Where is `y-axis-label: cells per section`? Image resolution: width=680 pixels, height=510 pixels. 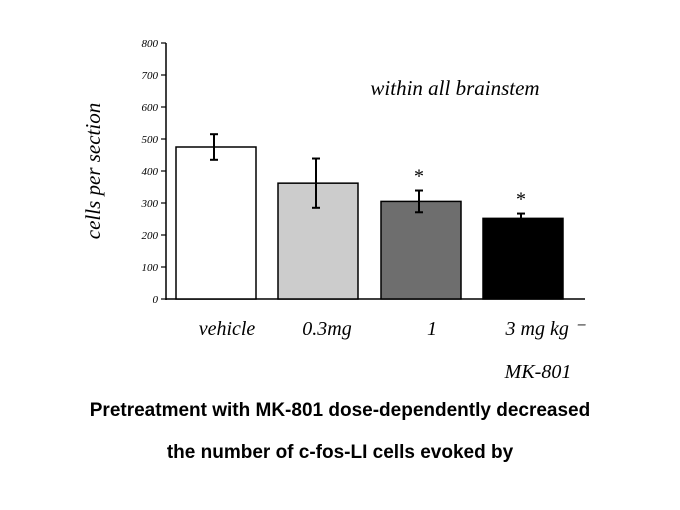
y-axis-label: cells per section is located at coordinates (93, 171).